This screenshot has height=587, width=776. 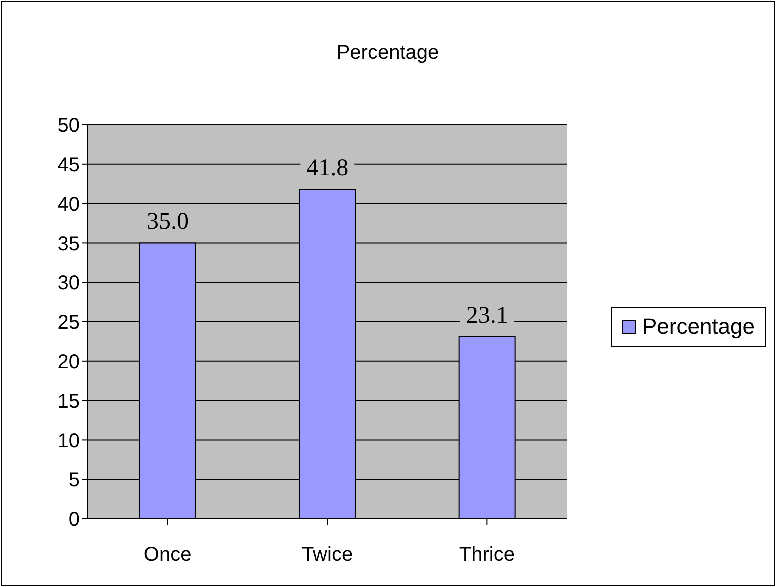 I want to click on y-tick-label: 20, so click(x=69, y=363).